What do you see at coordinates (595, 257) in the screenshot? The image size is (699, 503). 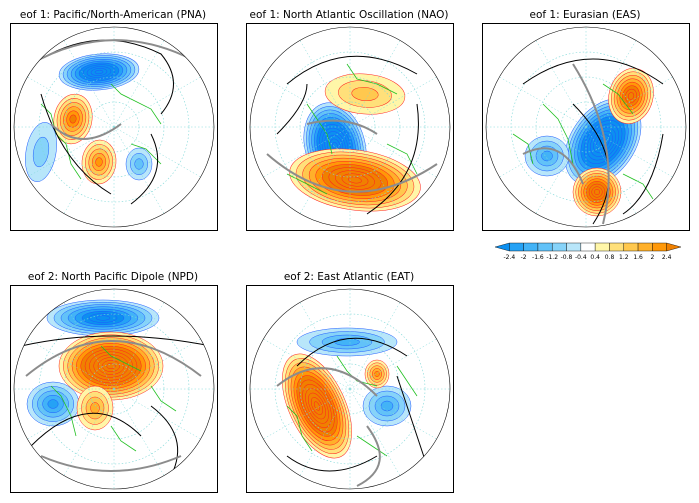 I see `colorbar-tick-label: 0.4` at bounding box center [595, 257].